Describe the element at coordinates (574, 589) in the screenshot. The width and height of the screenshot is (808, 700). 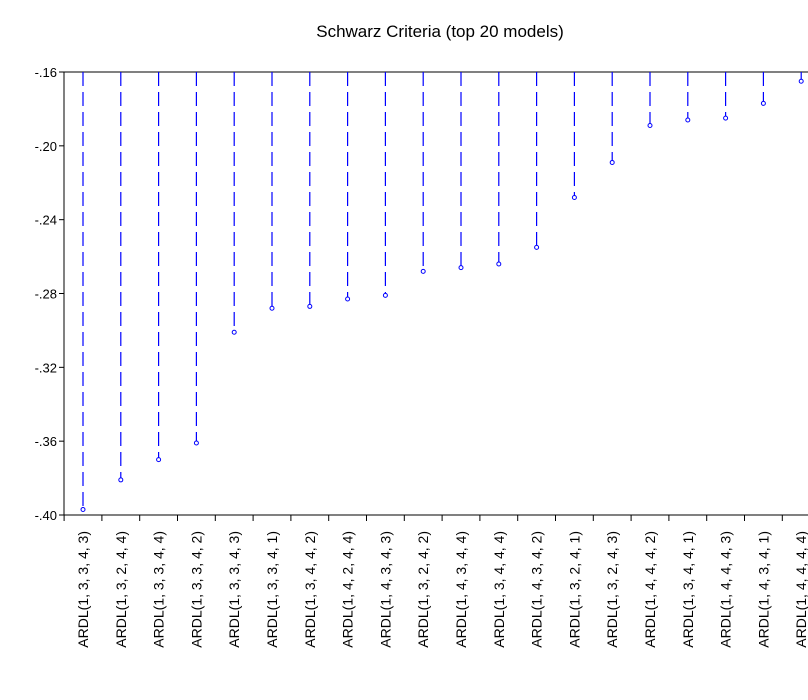
I see `x-category-label: ARDL(1, 3, 2, 4, 1)` at that location.